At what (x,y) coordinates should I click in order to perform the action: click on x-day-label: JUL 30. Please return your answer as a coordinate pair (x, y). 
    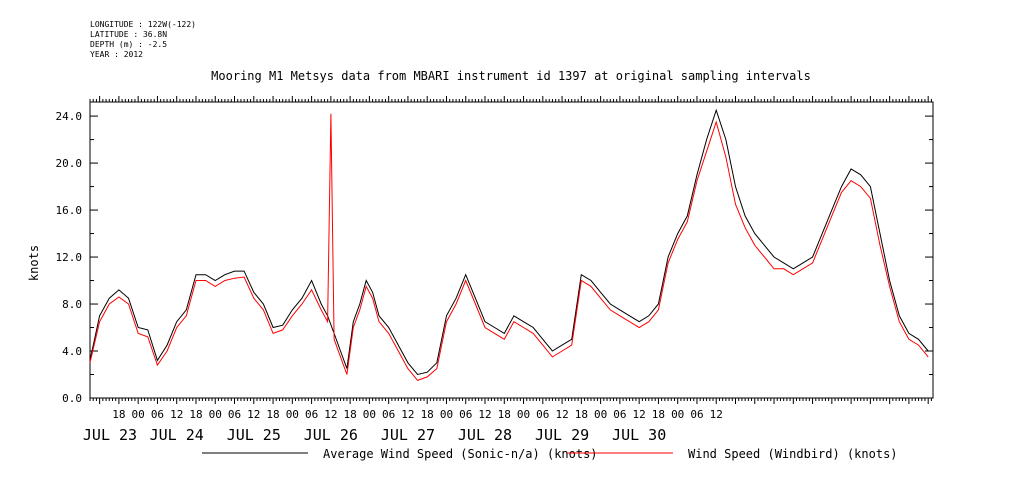
    Looking at the image, I should click on (639, 435).